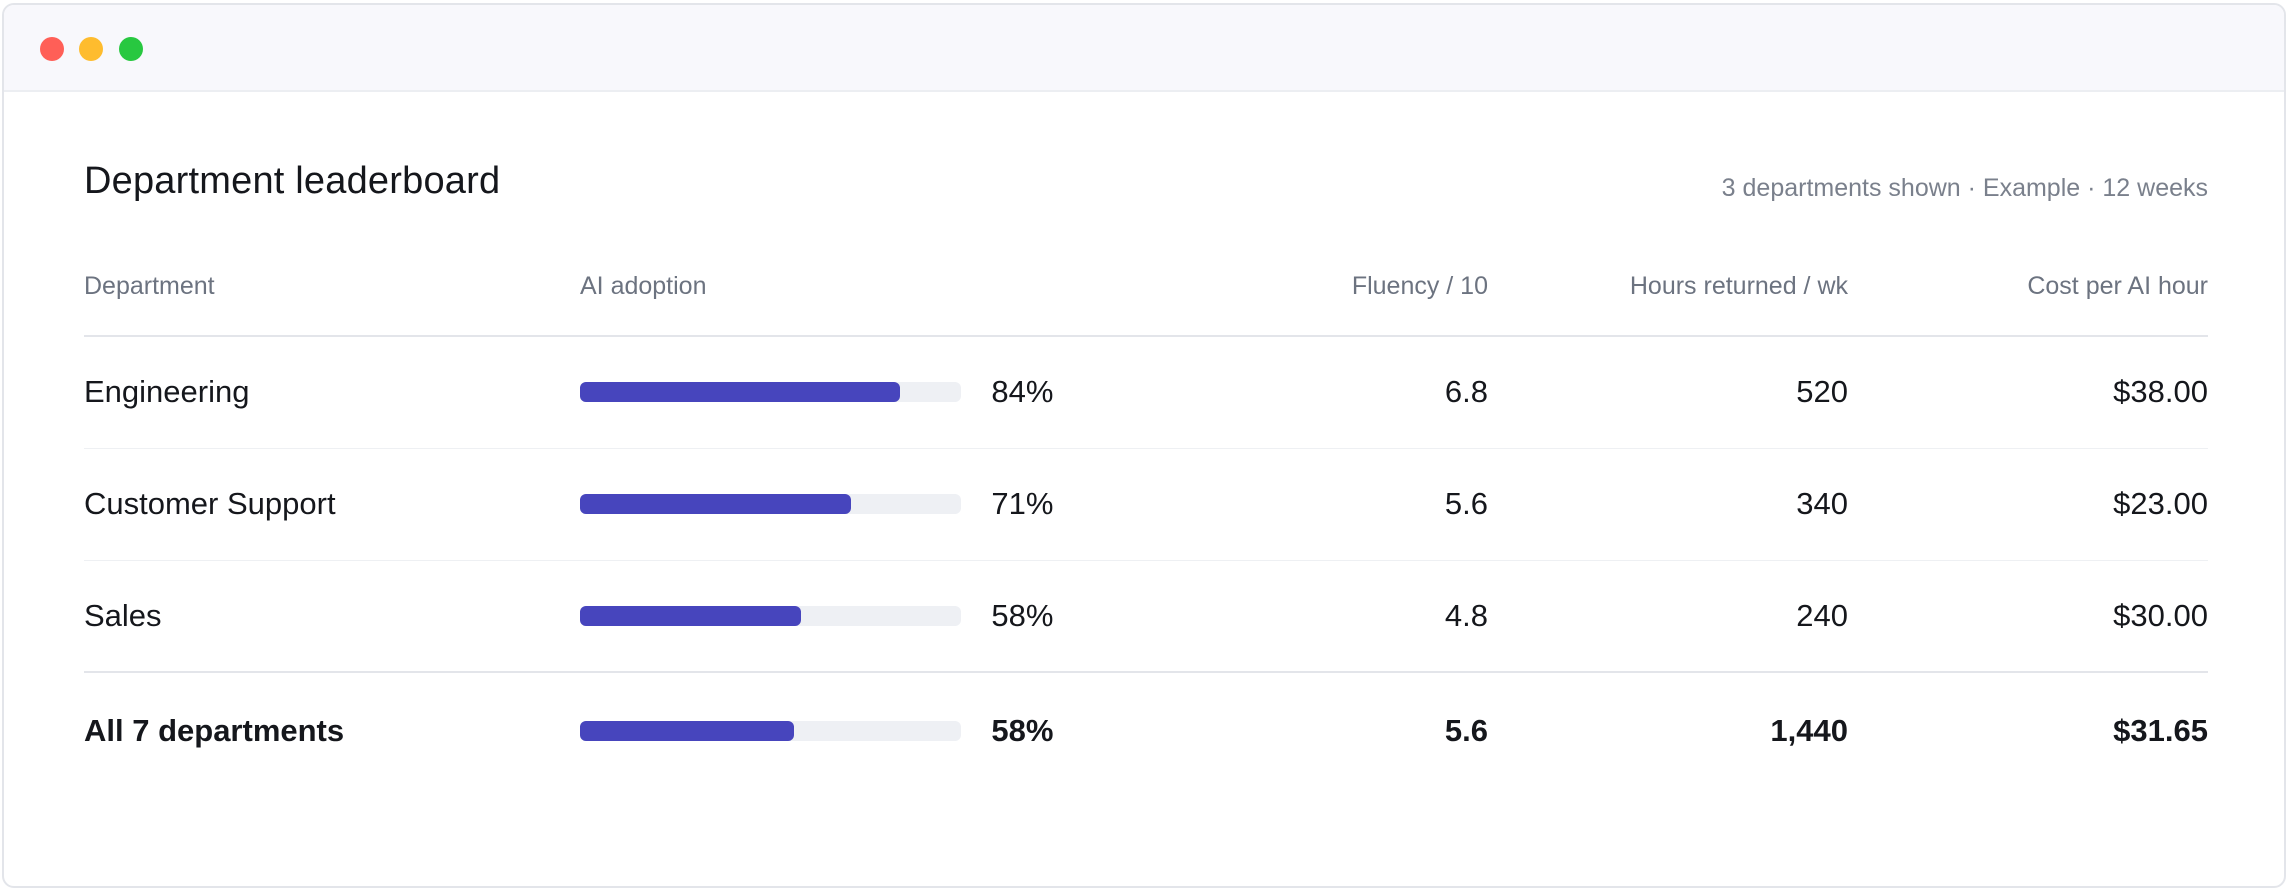 The width and height of the screenshot is (2288, 890). Describe the element at coordinates (1278, 729) in the screenshot. I see `total-fluency-value: 5.6` at that location.